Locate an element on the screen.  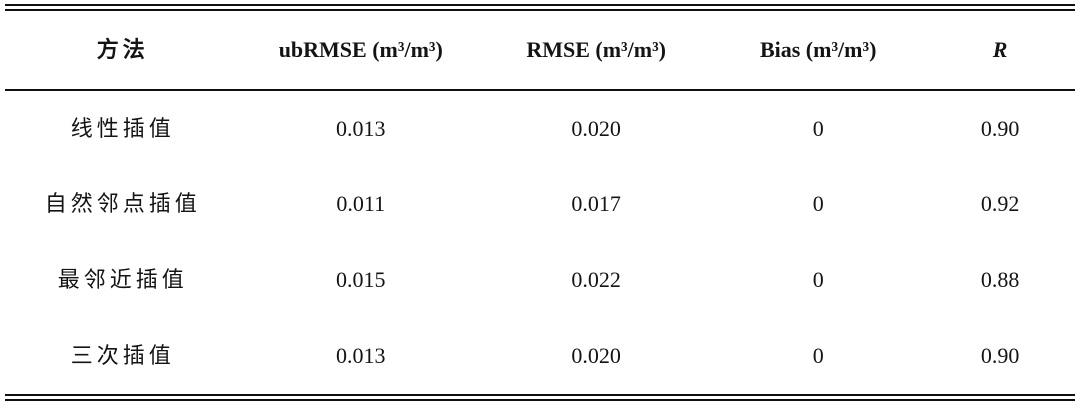
column-header-method: 方法 is located at coordinates (123, 51).